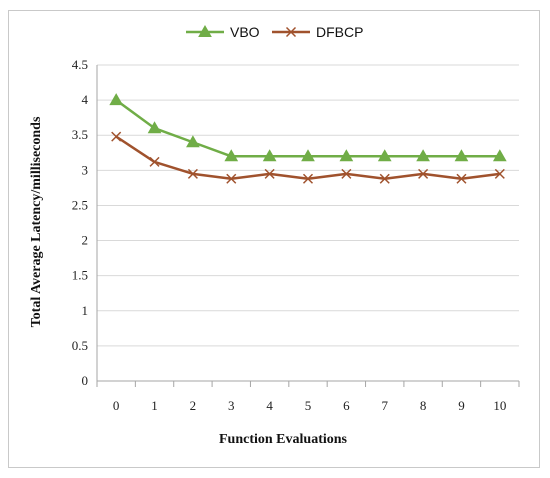  Describe the element at coordinates (80, 345) in the screenshot. I see `y-tick-label: 0.5` at that location.